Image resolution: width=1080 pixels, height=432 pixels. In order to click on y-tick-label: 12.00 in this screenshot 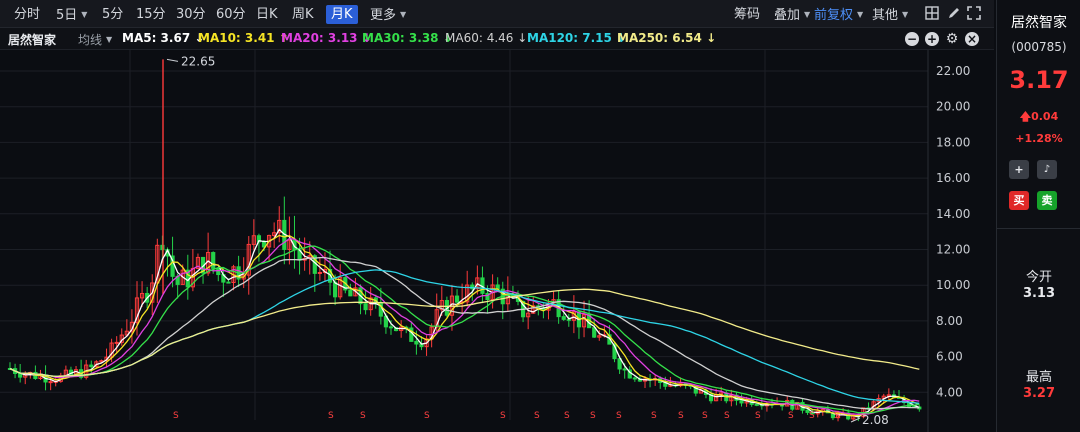, I will do `click(953, 250)`.